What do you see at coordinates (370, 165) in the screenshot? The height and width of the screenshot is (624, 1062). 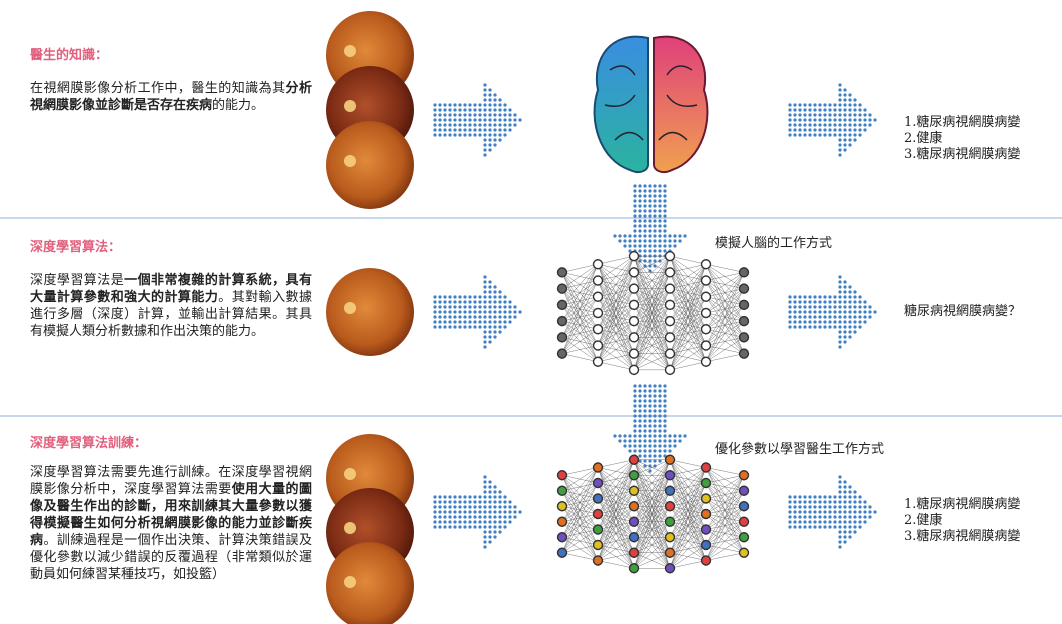 I see `retina-image` at bounding box center [370, 165].